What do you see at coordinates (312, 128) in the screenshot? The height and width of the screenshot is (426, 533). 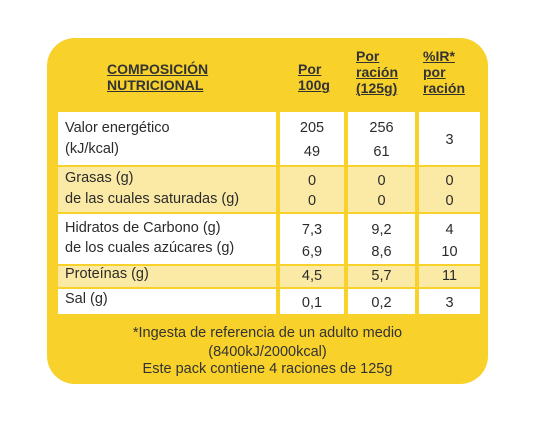 I see `value-per100-1: 205` at bounding box center [312, 128].